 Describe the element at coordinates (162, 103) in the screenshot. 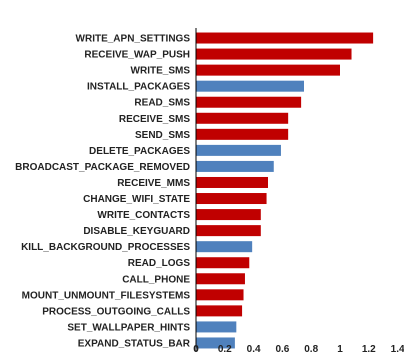

I see `category-label: READ_SMS` at that location.